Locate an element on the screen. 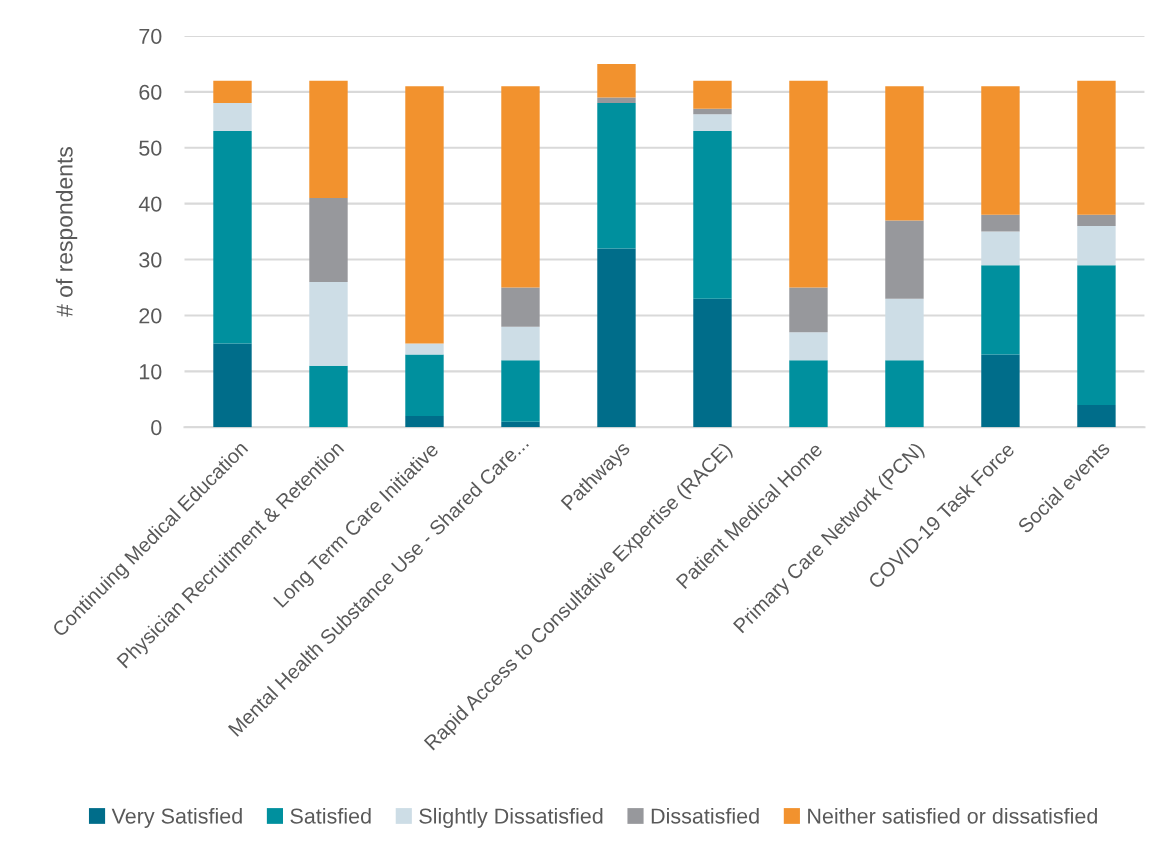 This screenshot has width=1164, height=852. legend-label: Neither satisfied or dissatisfied is located at coordinates (952, 815).